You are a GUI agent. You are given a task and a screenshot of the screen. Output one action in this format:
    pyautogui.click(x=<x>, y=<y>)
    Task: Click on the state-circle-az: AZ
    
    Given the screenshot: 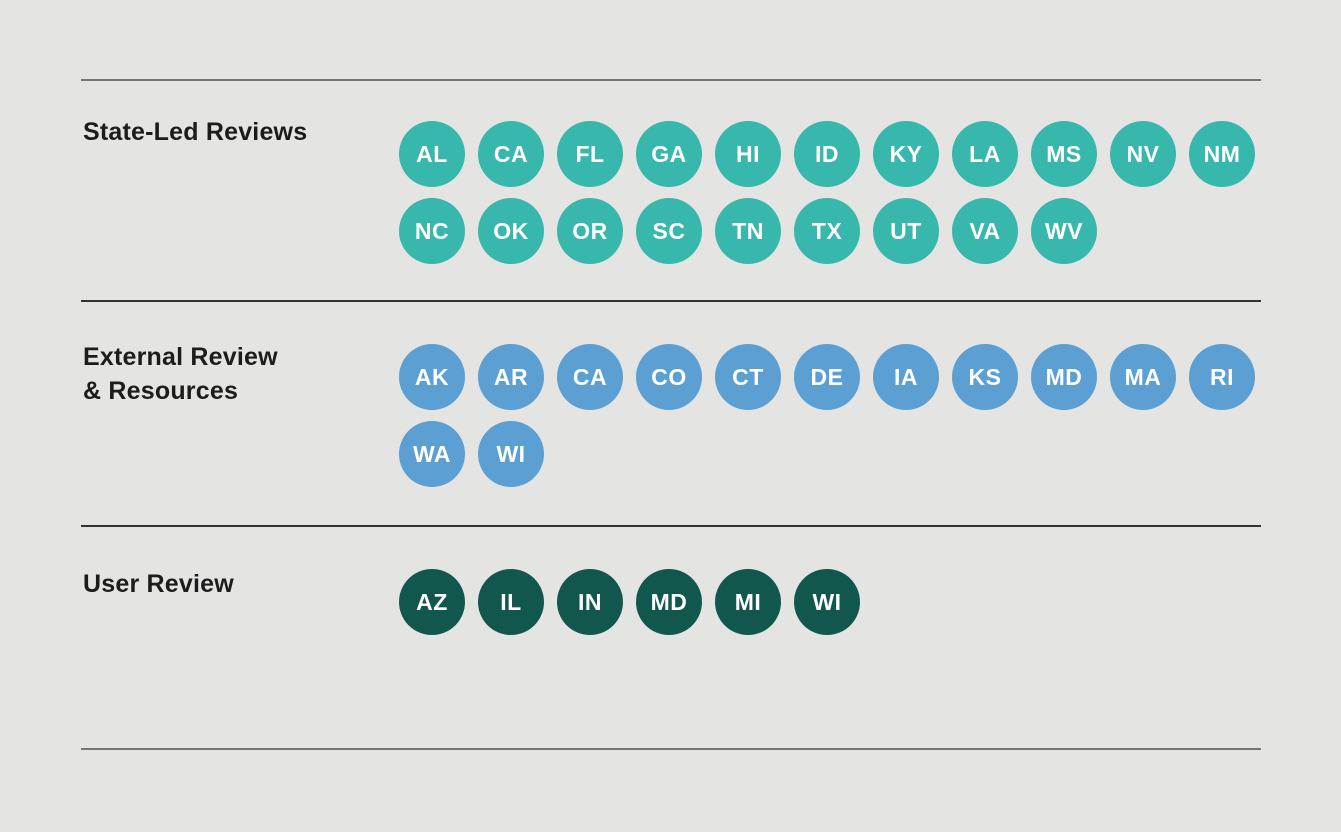 What is the action you would take?
    pyautogui.click(x=432, y=602)
    